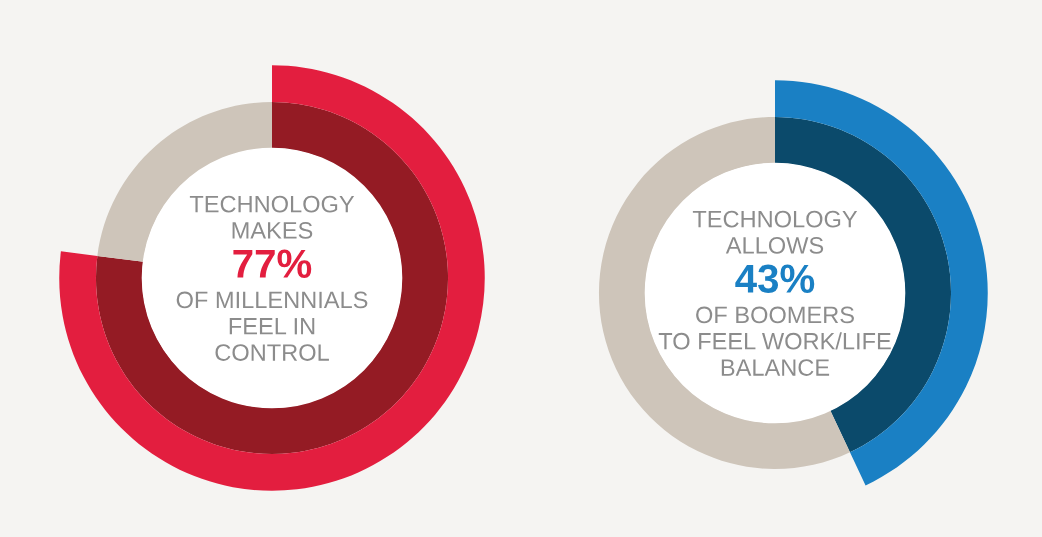 This screenshot has height=537, width=1042. I want to click on text: OF MILLENNIALS FEEL IN CONTROL, so click(272, 326).